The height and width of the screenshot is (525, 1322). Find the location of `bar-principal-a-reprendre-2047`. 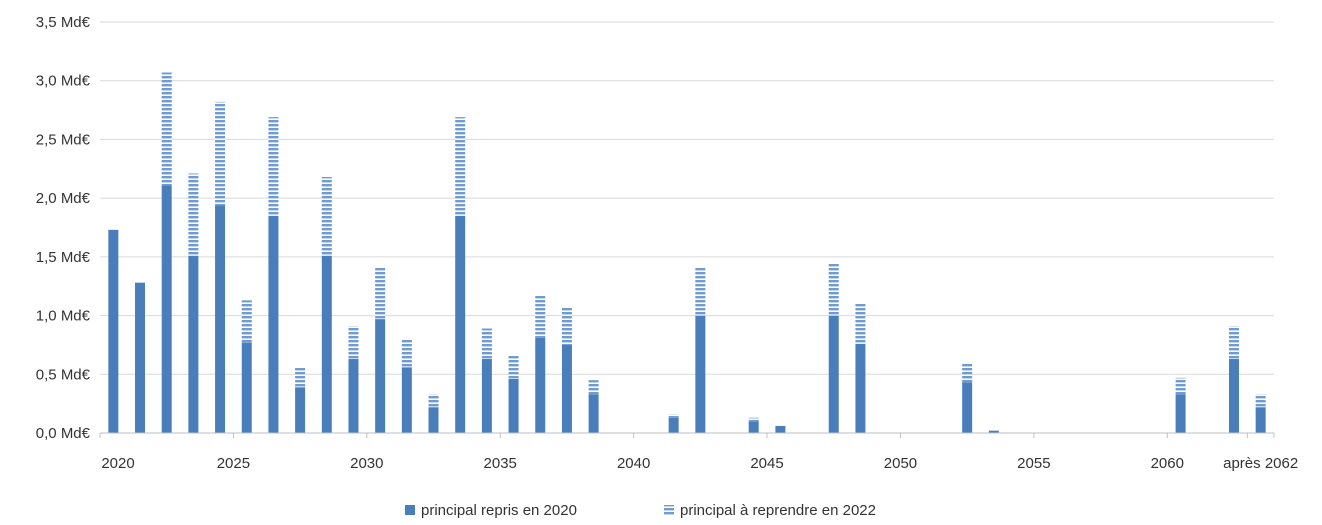

bar-principal-a-reprendre-2047 is located at coordinates (833, 289).